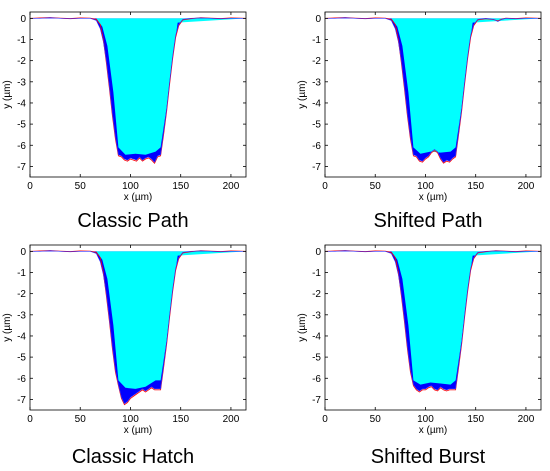 Image resolution: width=550 pixels, height=471 pixels. Describe the element at coordinates (428, 221) in the screenshot. I see `panel-caption: Shifted Path` at that location.